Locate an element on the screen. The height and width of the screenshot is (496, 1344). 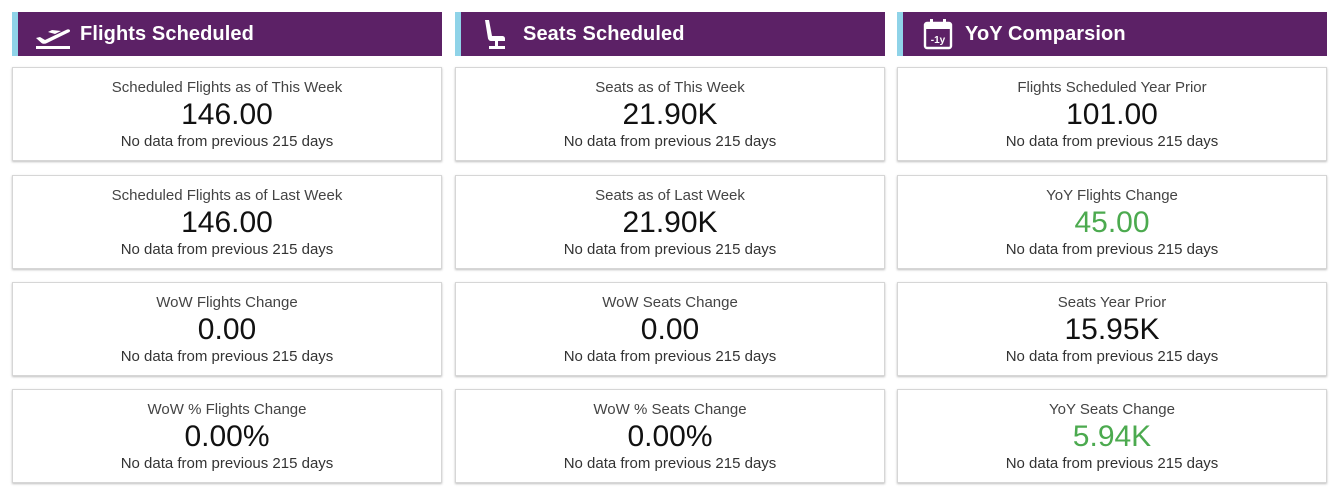
metric-label: Scheduled Flights as of Last Week is located at coordinates (227, 195).